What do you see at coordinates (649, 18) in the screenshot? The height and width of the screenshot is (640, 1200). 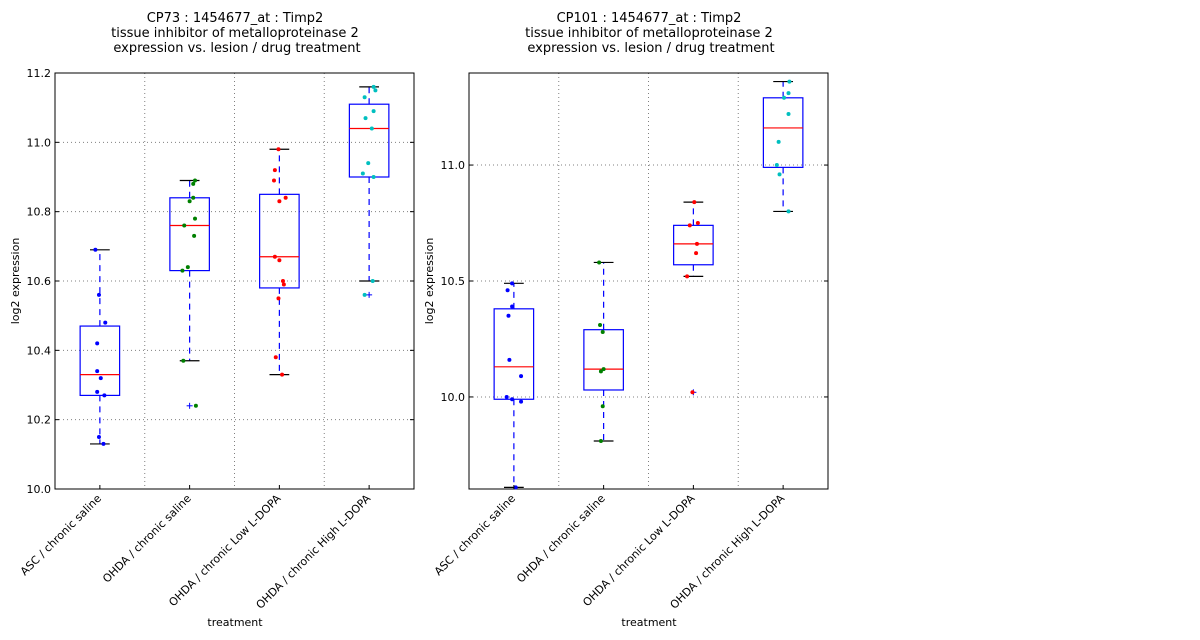 I see `chart-title-line-1: CP101 : 1454677_at : Timp2` at bounding box center [649, 18].